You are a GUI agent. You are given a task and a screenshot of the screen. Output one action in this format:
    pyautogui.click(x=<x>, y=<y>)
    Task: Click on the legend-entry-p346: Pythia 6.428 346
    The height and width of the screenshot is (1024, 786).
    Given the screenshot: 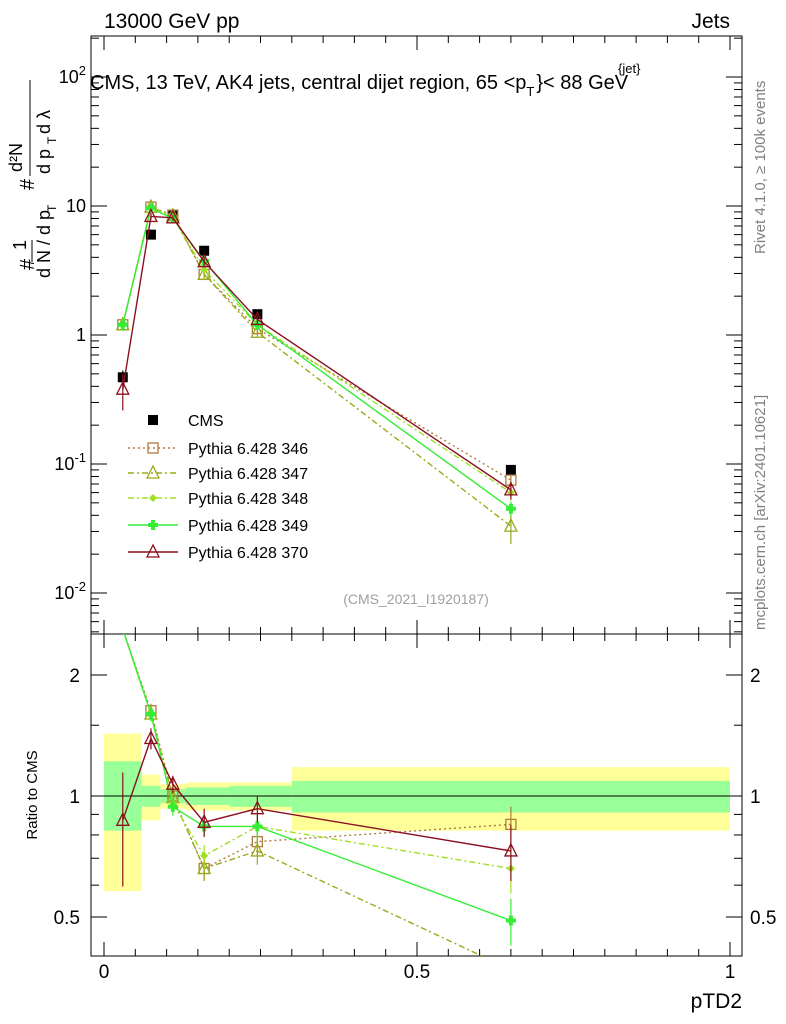 What is the action you would take?
    pyautogui.click(x=218, y=449)
    